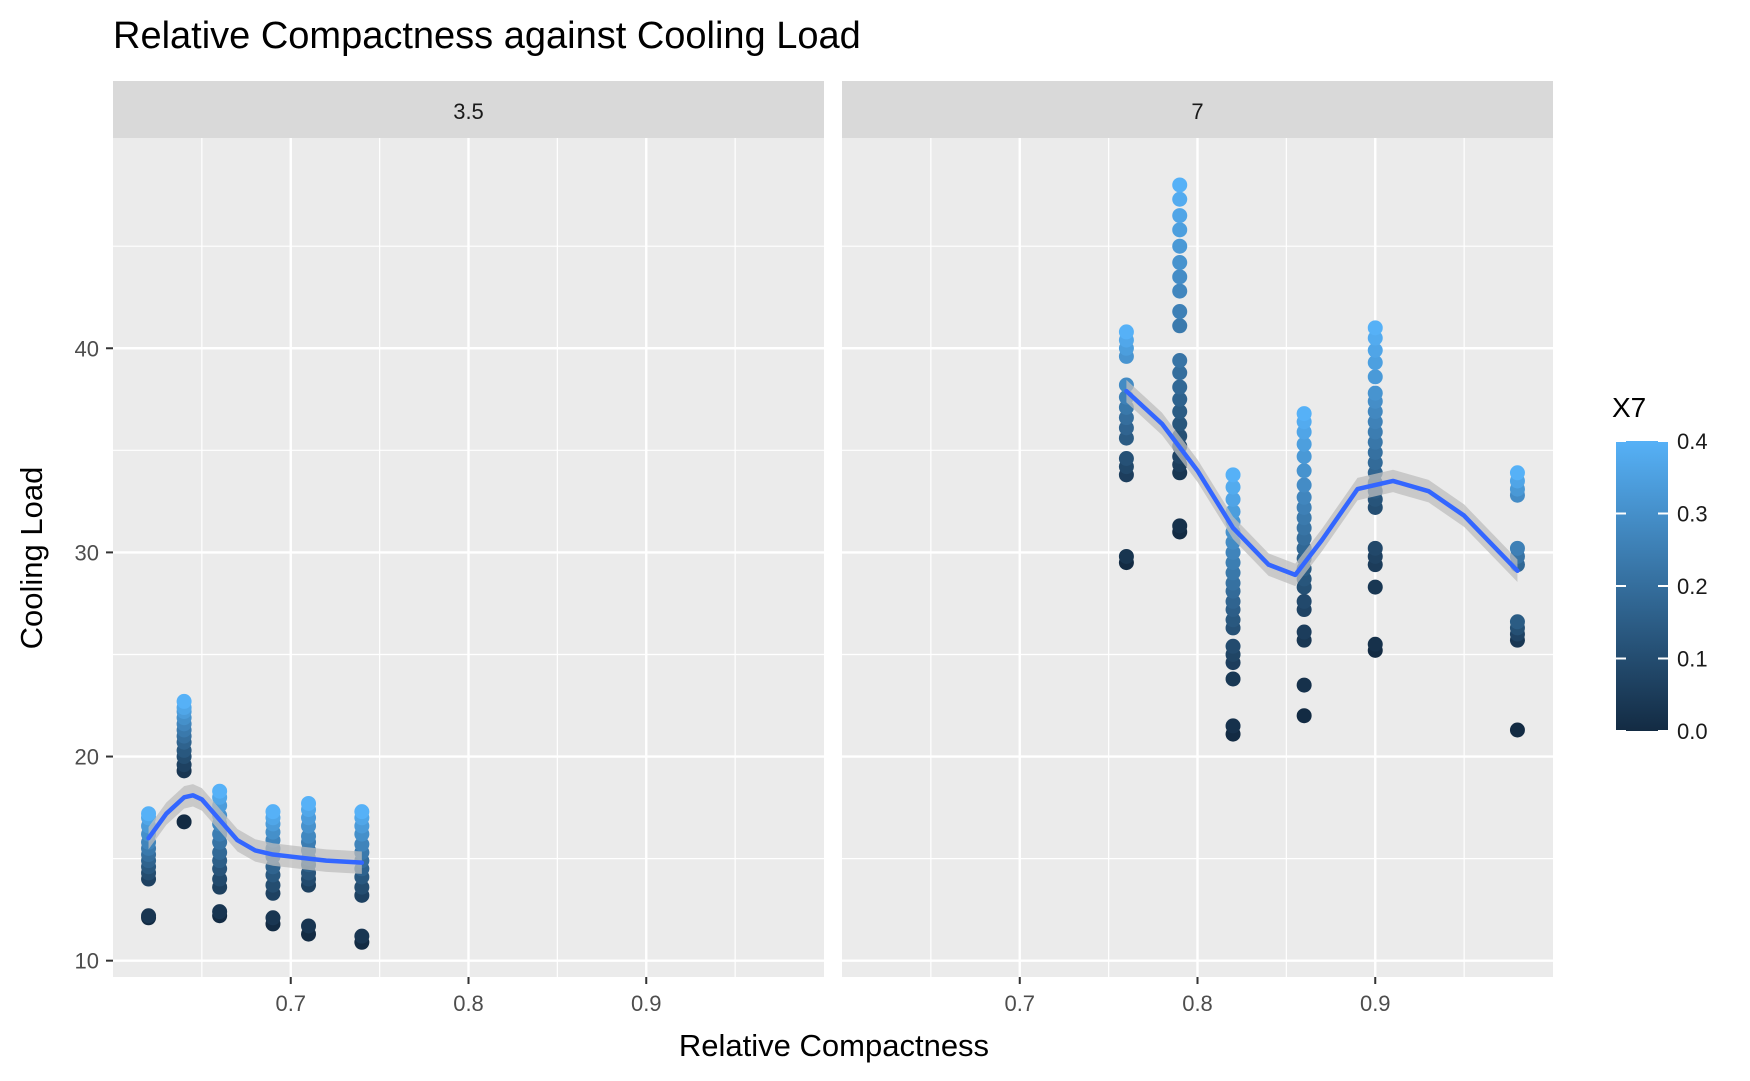 This screenshot has width=1750, height=1081. Describe the element at coordinates (87, 552) in the screenshot. I see `y-tick-label: 30` at that location.